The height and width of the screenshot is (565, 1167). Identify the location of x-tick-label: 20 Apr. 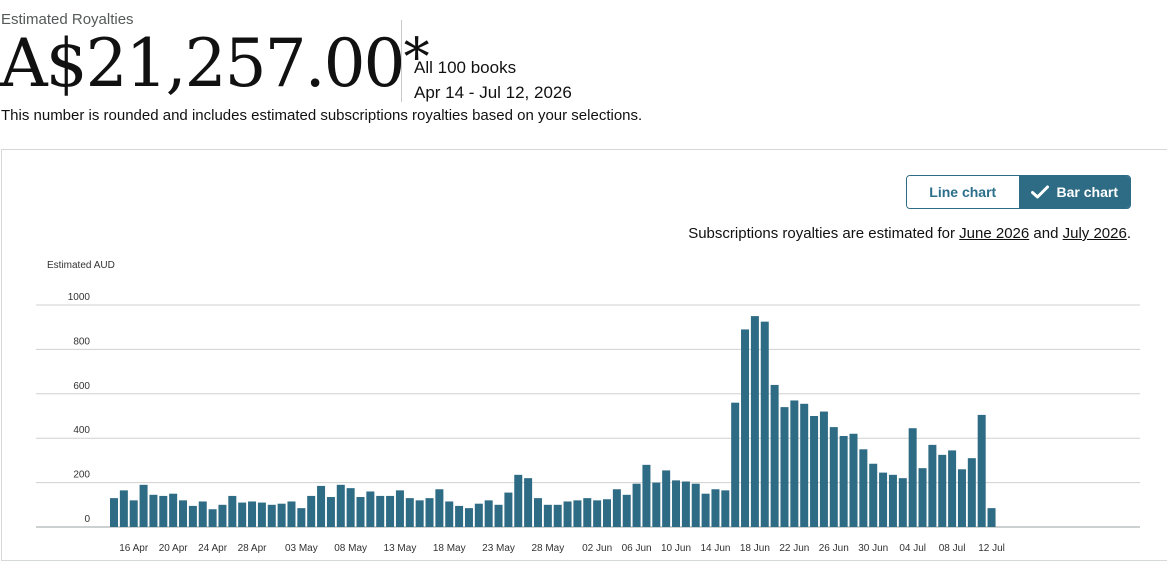
(174, 548).